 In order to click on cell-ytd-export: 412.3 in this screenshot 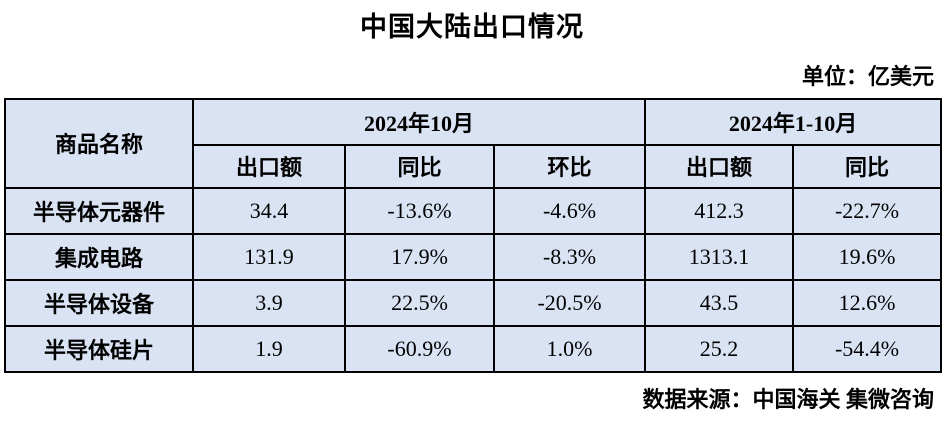, I will do `click(719, 210)`.